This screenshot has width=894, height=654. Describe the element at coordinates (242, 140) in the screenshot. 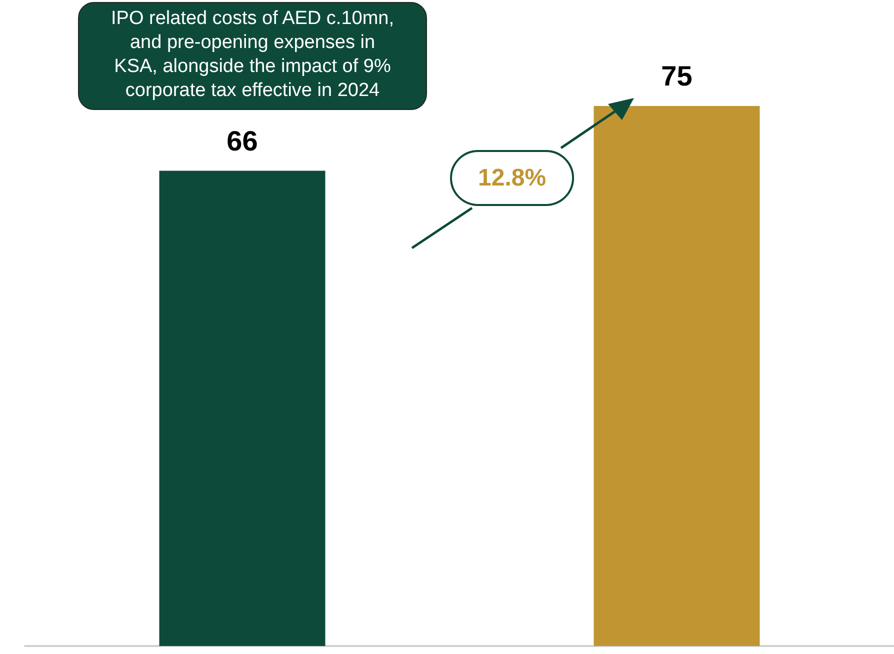

I see `data-label: 66` at that location.